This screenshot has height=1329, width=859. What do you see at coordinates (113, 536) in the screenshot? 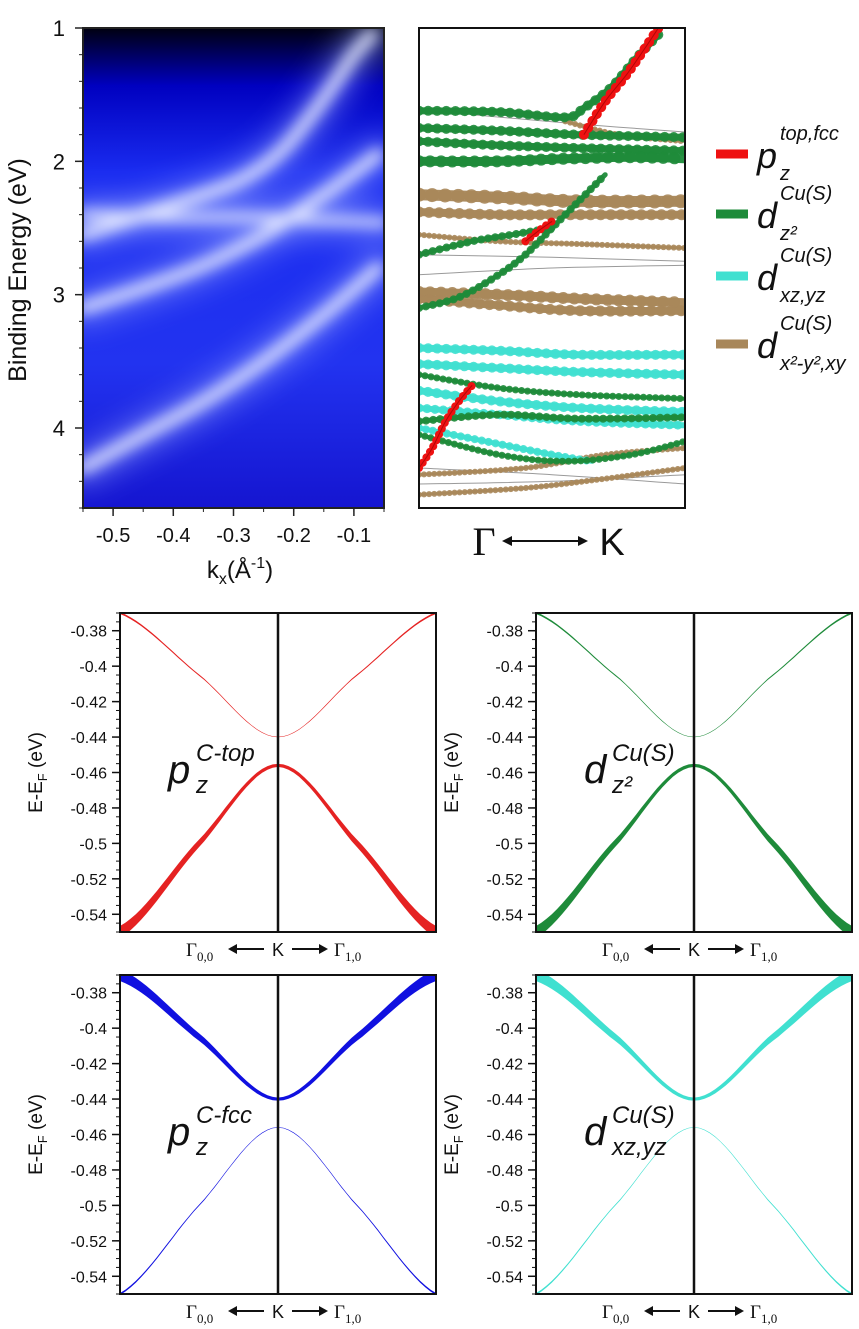
I see `arpes-xtick-label: -0.5` at bounding box center [113, 536].